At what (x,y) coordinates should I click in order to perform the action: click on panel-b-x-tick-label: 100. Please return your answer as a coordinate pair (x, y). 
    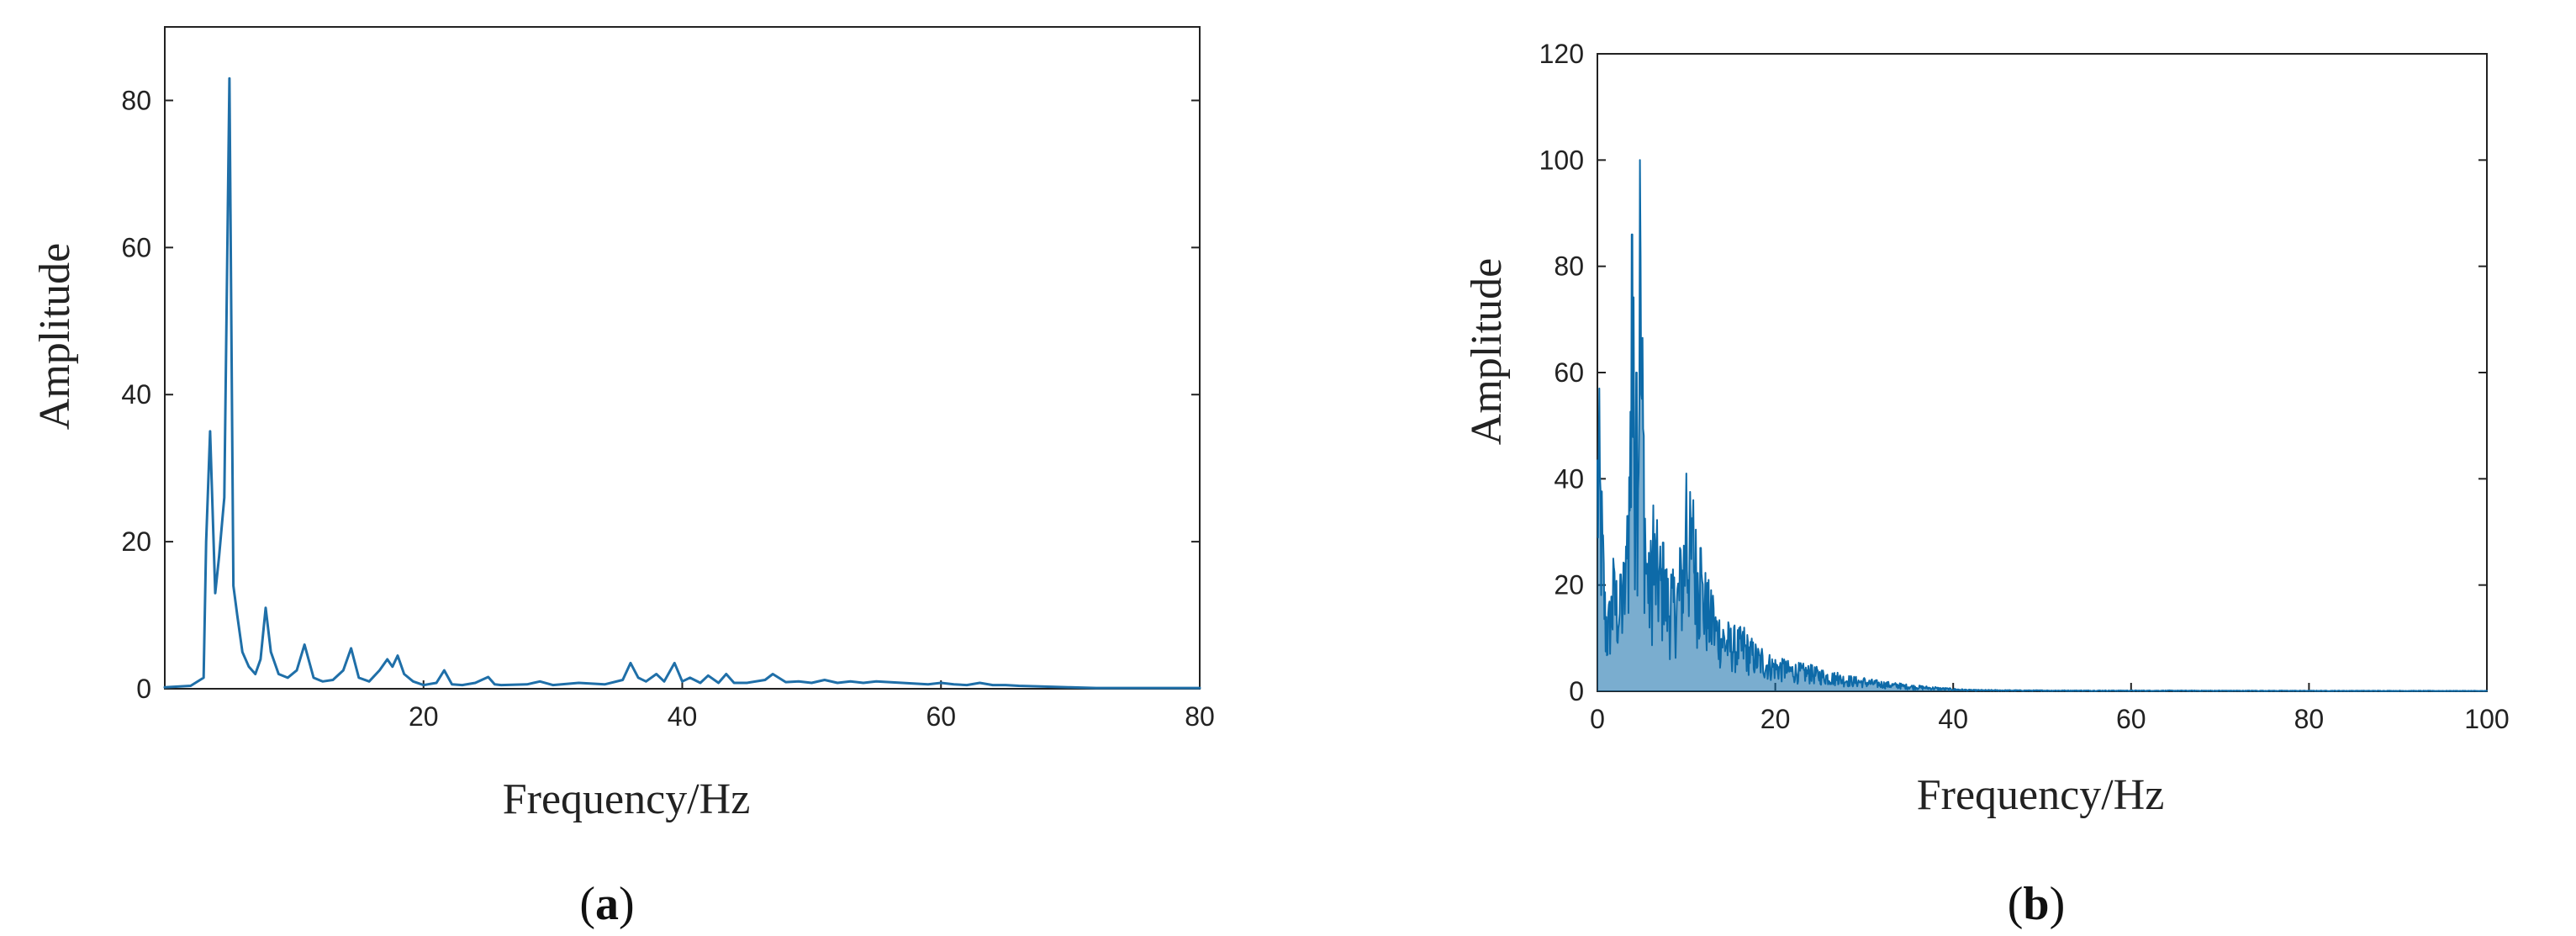
    Looking at the image, I should click on (2486, 719).